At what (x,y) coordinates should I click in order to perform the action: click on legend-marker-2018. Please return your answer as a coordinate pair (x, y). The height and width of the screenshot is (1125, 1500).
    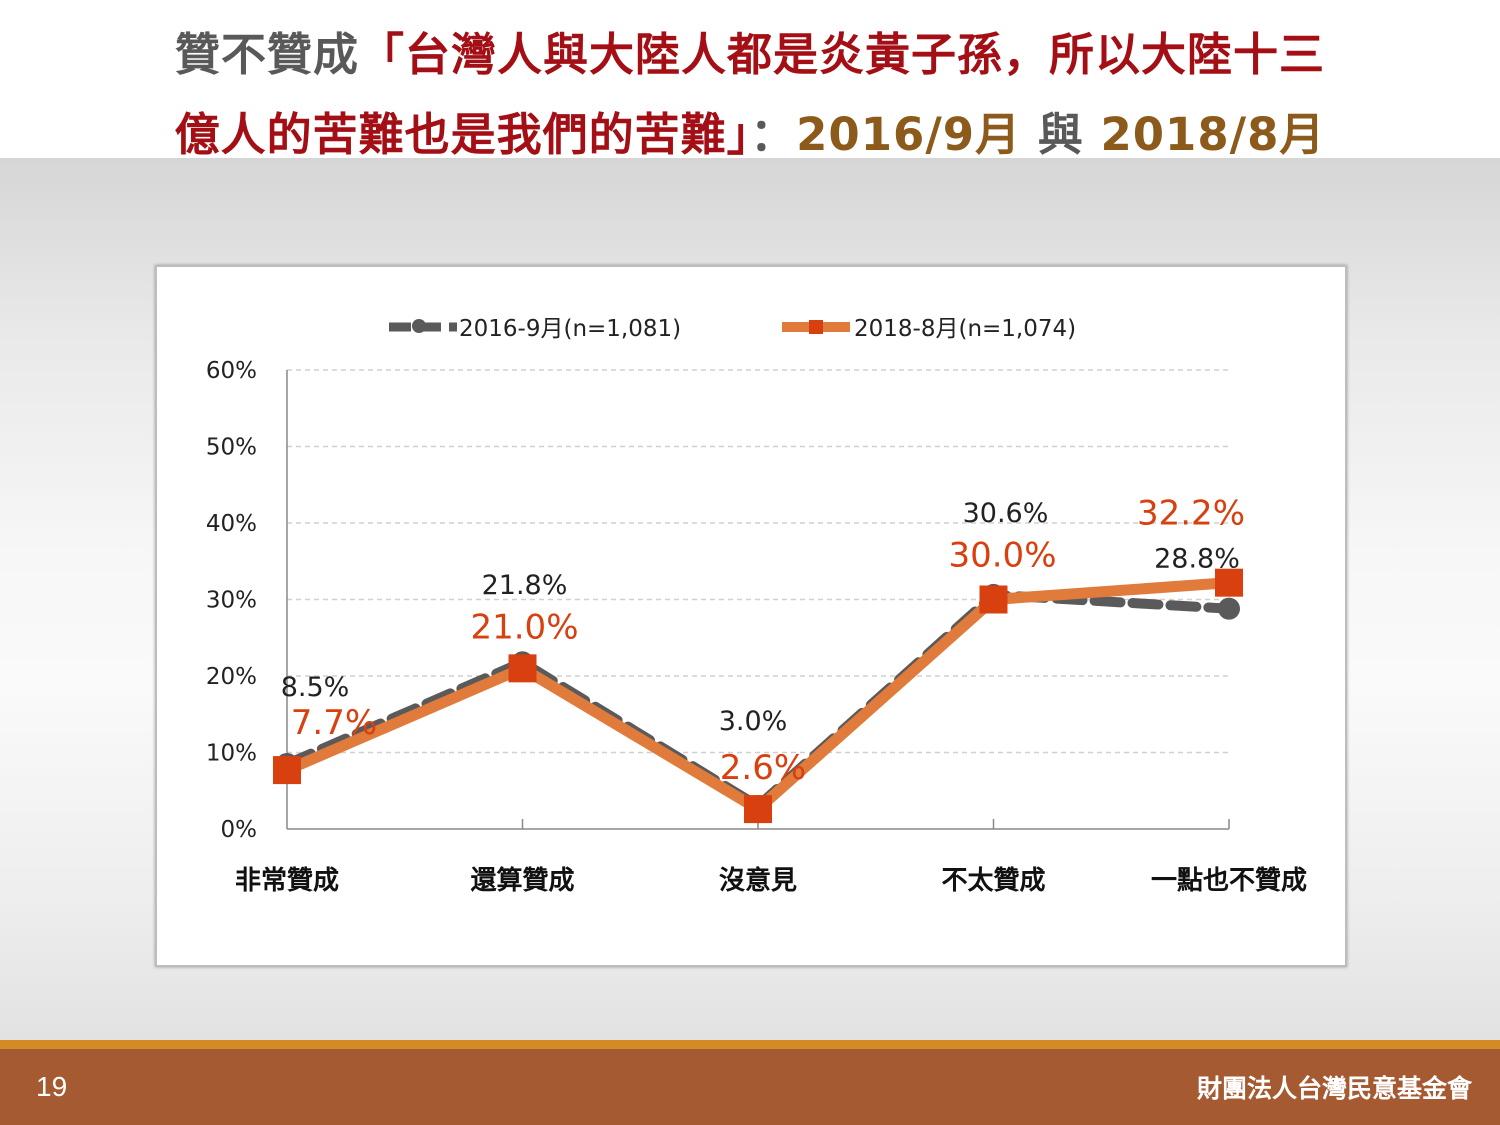
    Looking at the image, I should click on (816, 327).